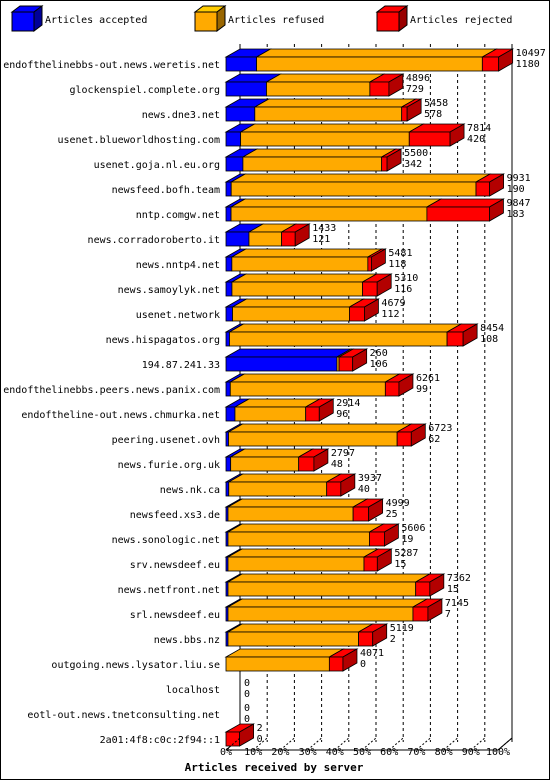  I want to click on category-label: news.sonologic.net, so click(166, 540).